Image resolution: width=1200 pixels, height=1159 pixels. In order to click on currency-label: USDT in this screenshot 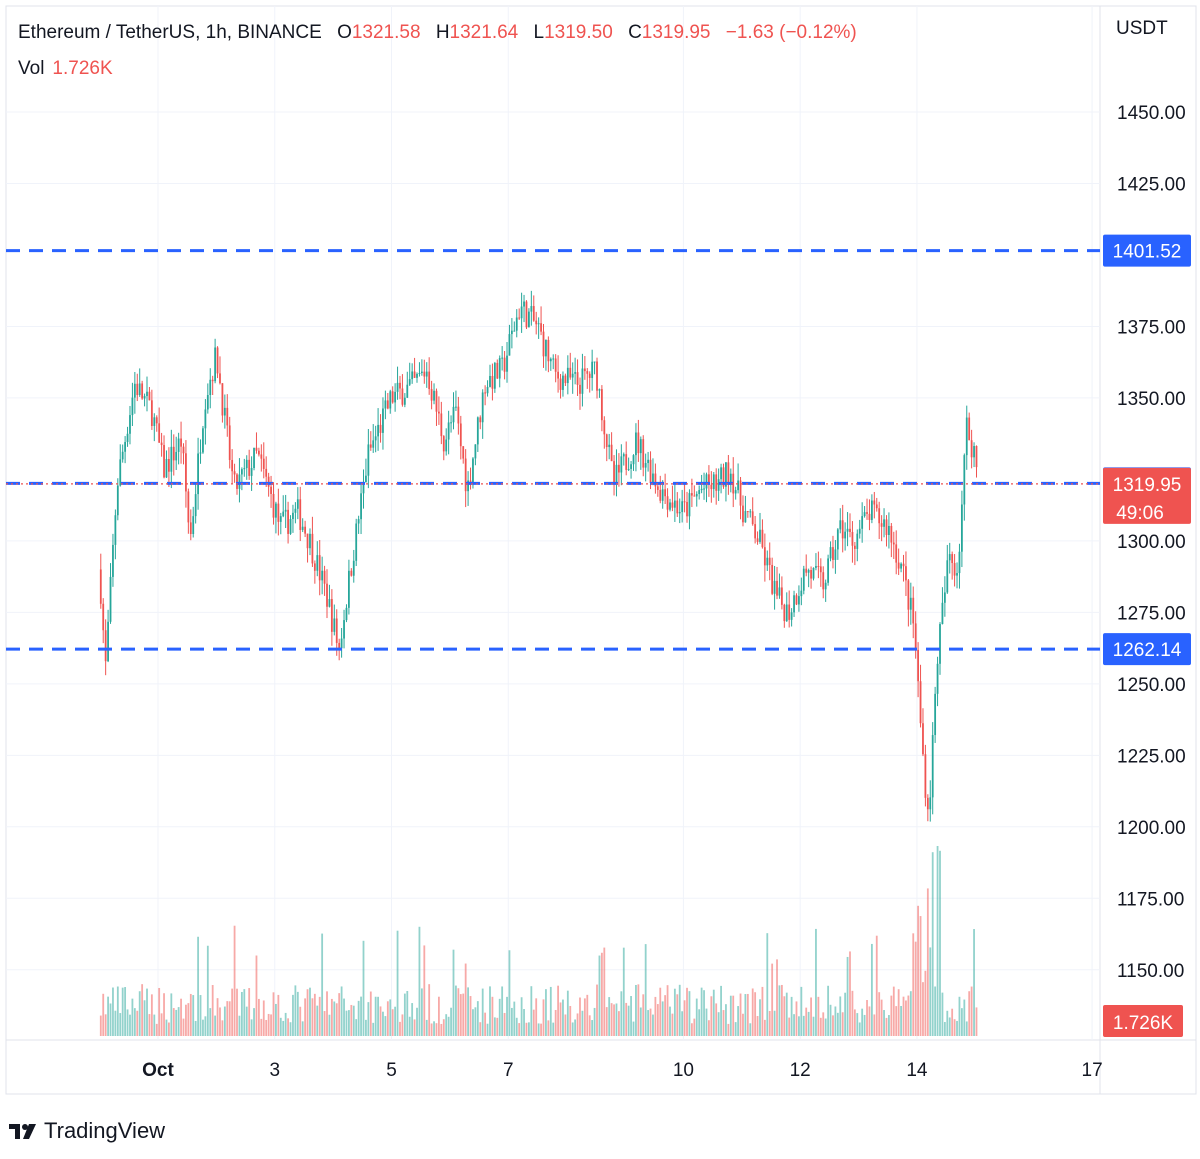, I will do `click(1142, 28)`.